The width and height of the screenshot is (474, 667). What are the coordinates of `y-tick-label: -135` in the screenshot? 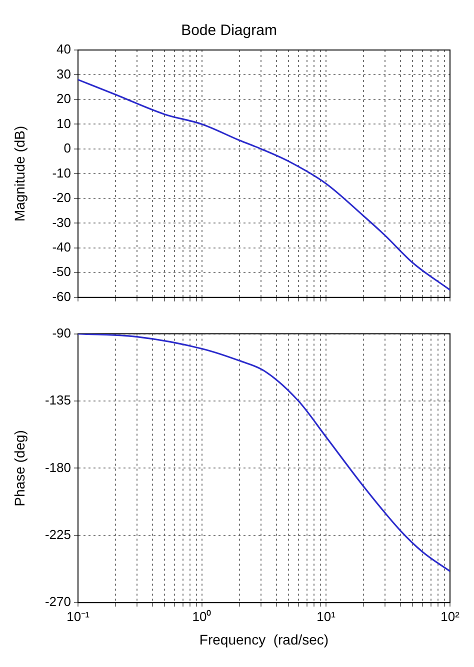 It's located at (57, 400).